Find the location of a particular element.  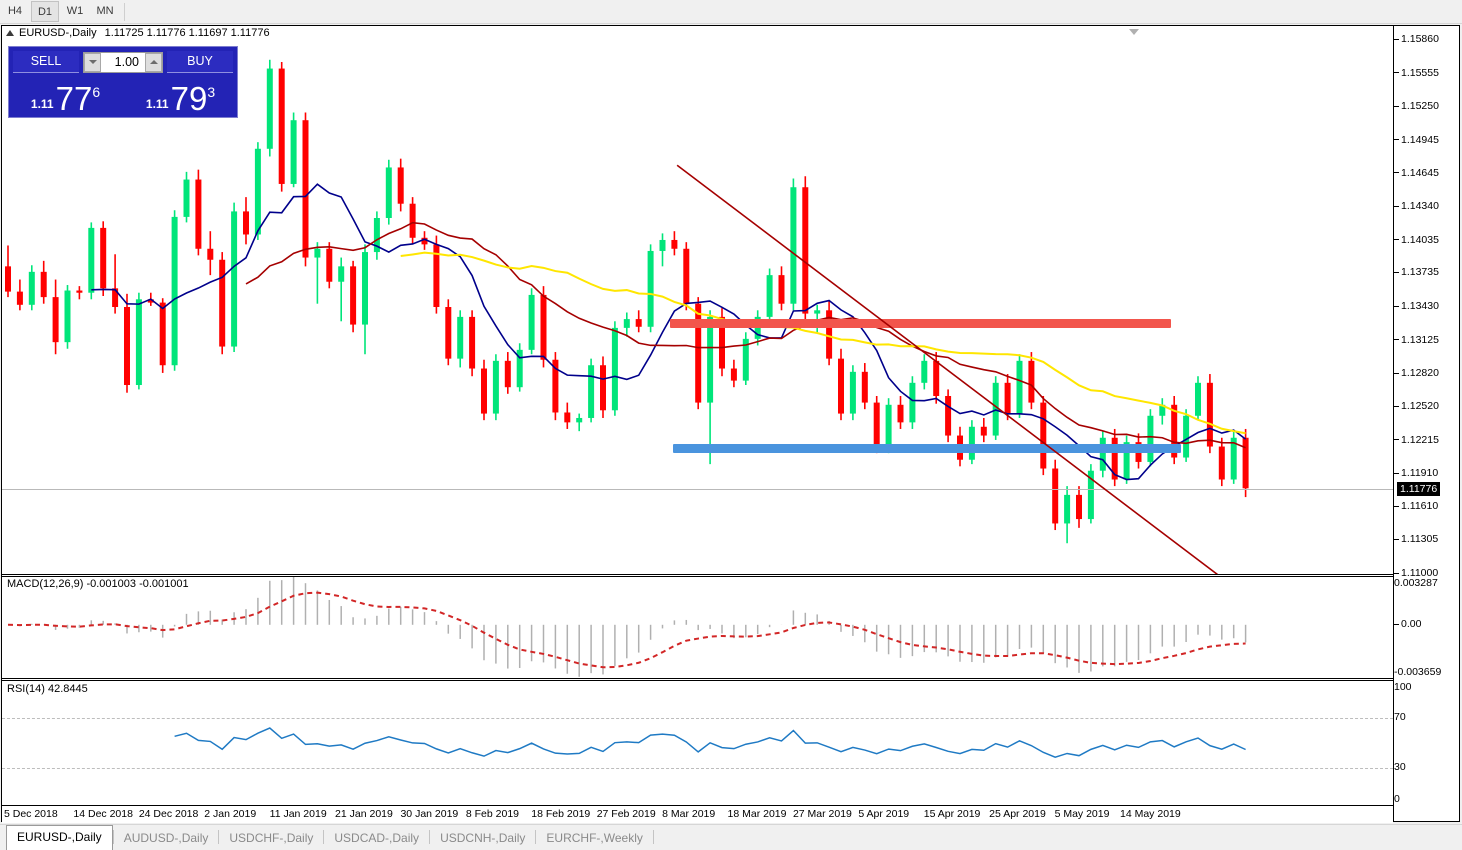

price-tick-label: 1.14945 is located at coordinates (1420, 139).